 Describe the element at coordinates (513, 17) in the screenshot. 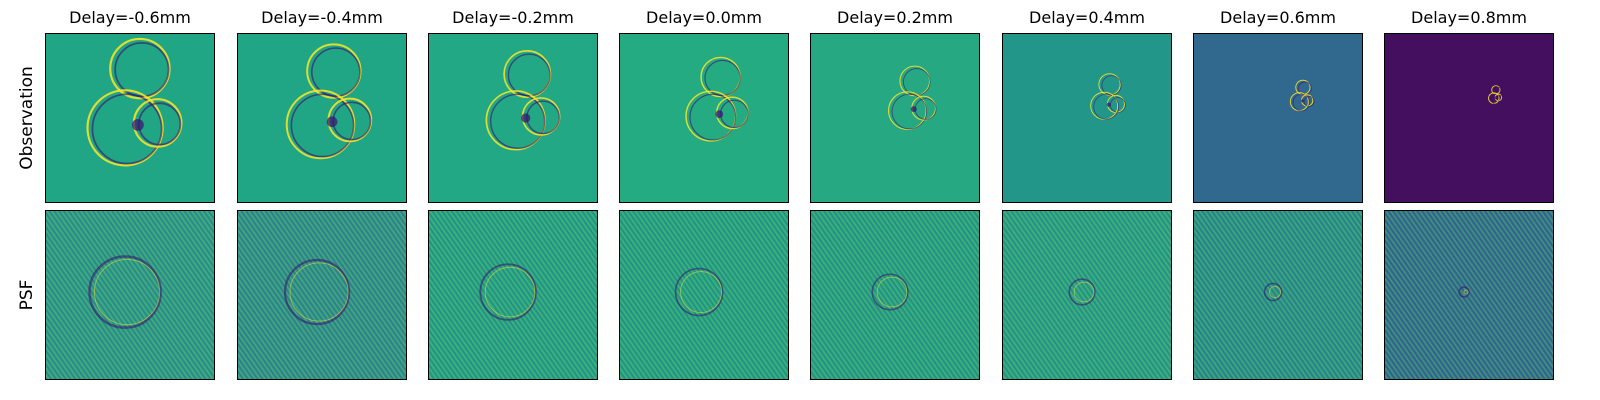

I see `column-title: Delay=-0.2mm` at that location.